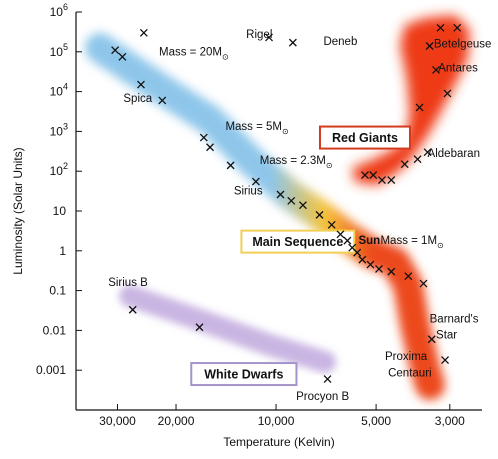  Describe the element at coordinates (248, 191) in the screenshot. I see `star-label: Sirius` at that location.